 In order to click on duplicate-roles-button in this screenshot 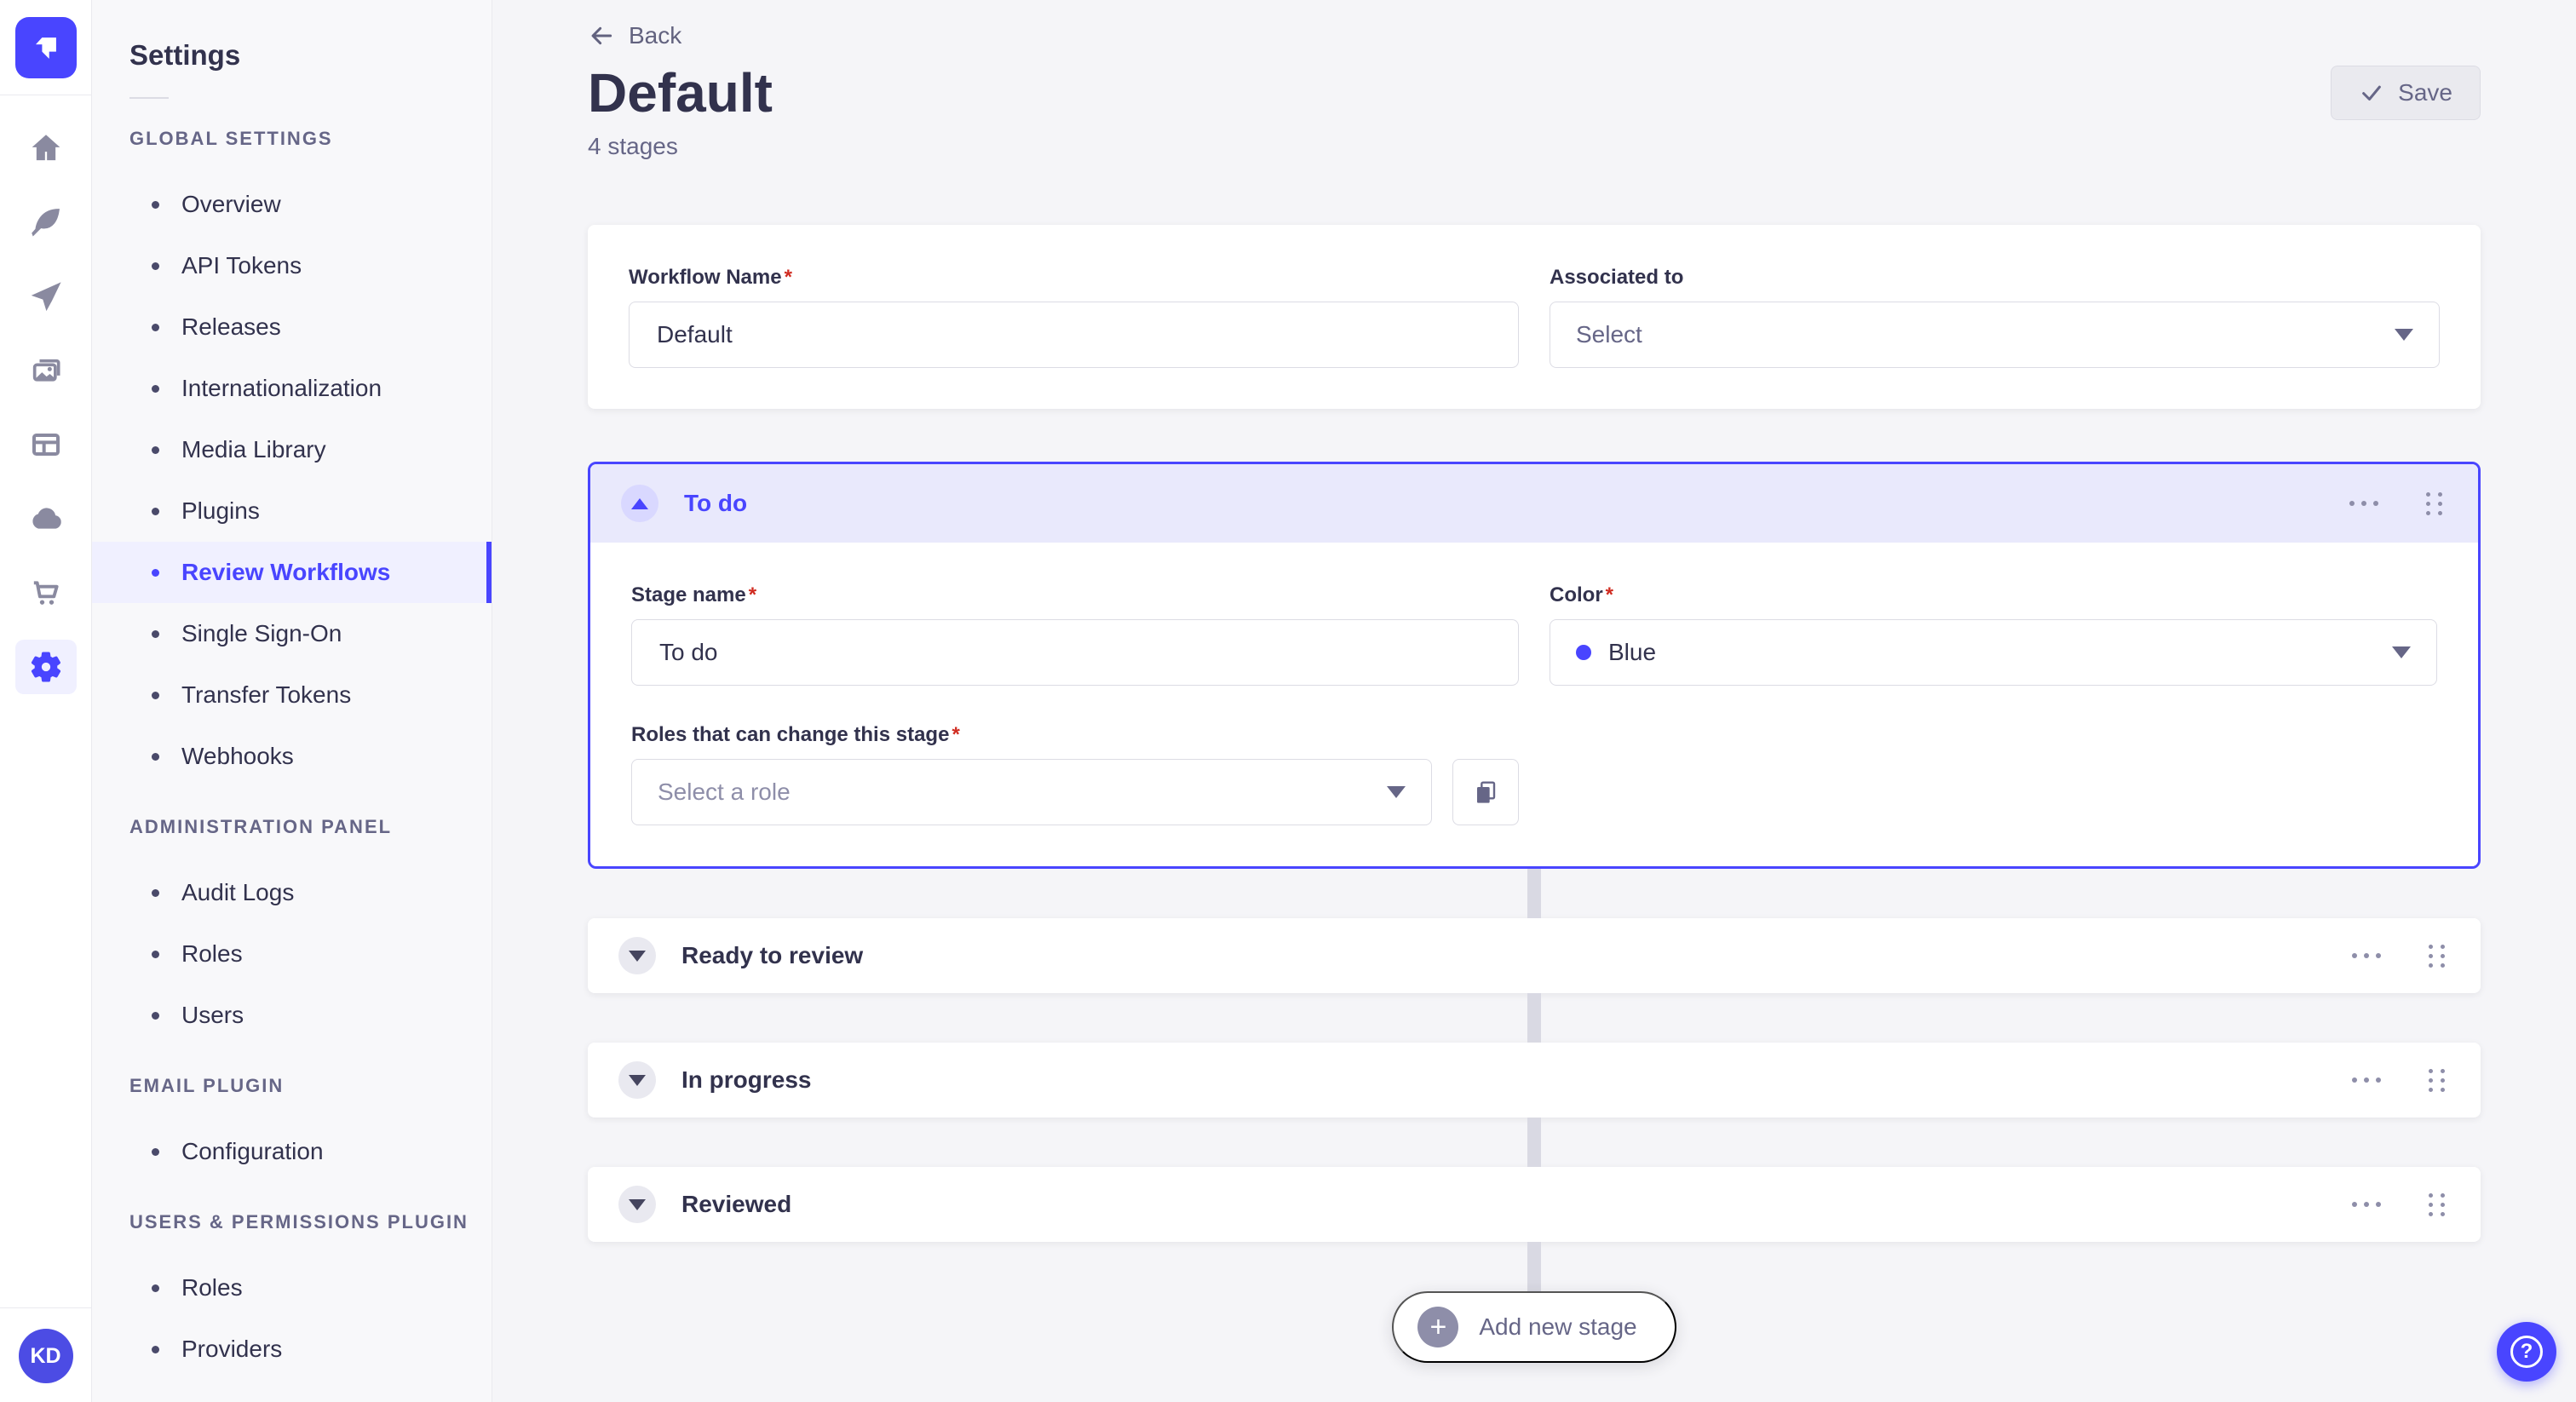, I will do `click(1486, 792)`.